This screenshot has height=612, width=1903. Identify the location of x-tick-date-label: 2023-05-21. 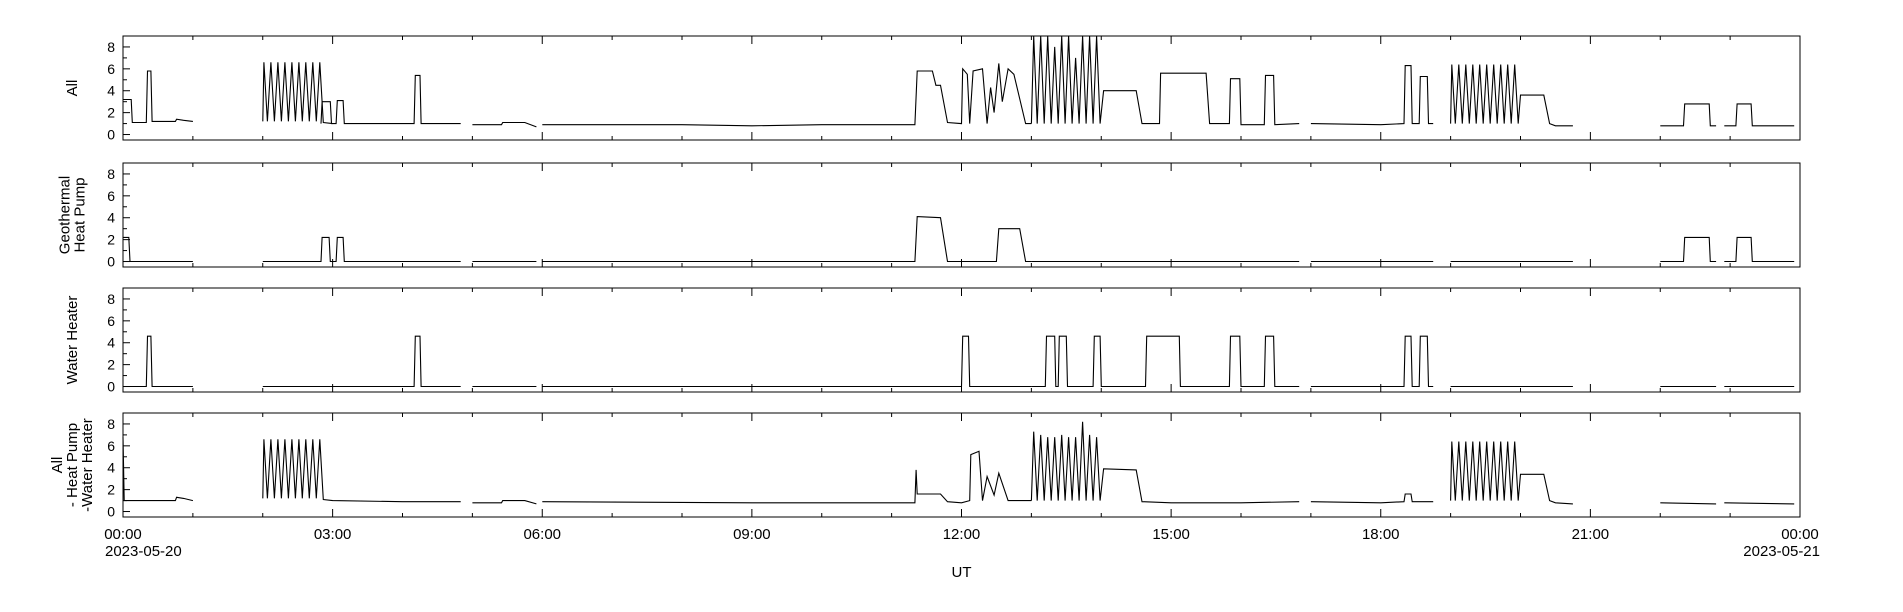
(1781, 551).